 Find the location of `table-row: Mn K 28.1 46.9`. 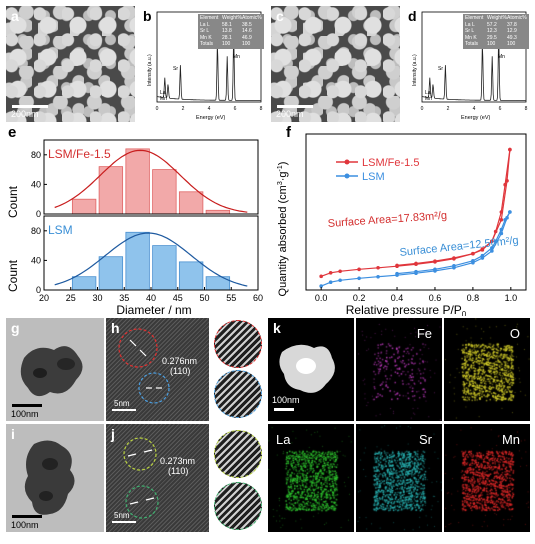

table-row: Mn K 28.1 46.9 is located at coordinates (231, 38).